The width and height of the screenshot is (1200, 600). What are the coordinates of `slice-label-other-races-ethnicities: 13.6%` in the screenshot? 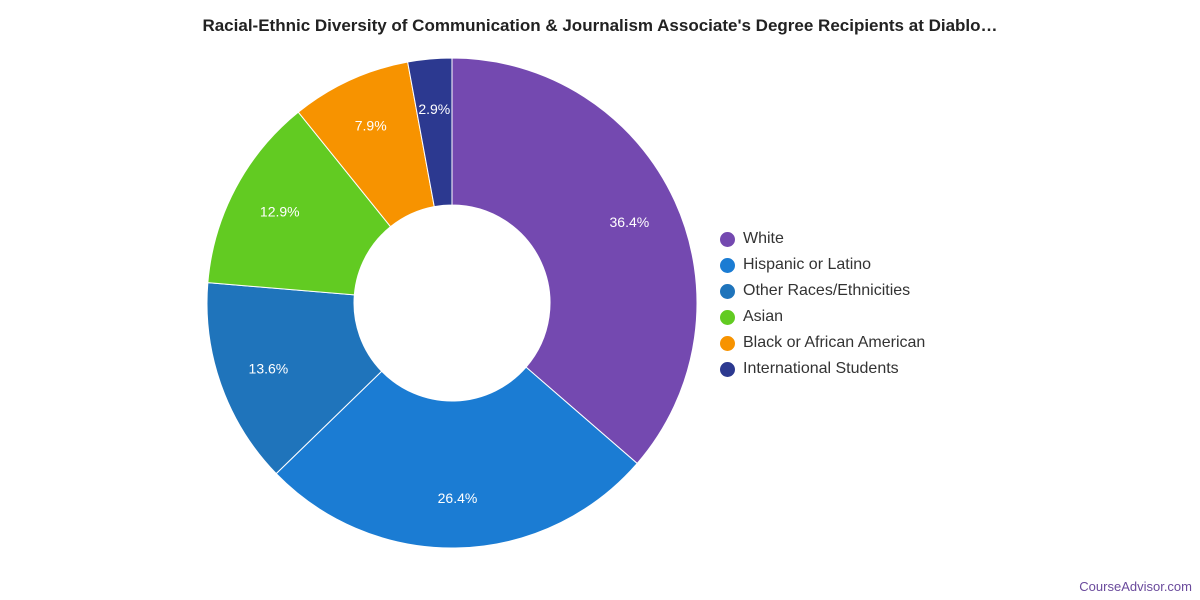 It's located at (269, 369).